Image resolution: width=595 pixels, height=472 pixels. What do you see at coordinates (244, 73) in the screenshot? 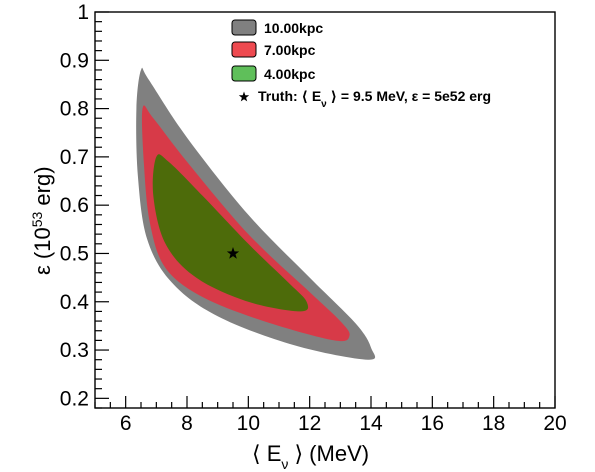
I see `legend-swatch-4kpc` at bounding box center [244, 73].